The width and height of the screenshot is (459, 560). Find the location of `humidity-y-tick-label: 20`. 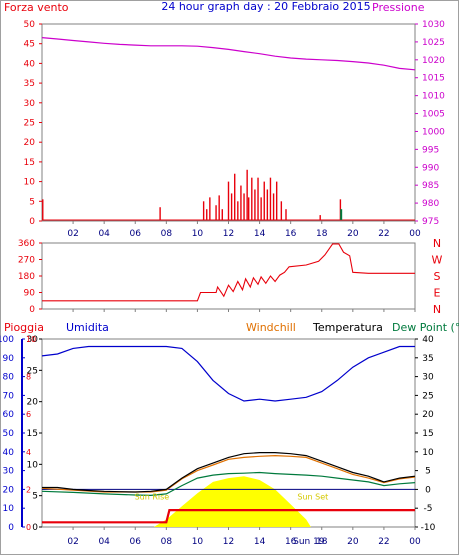

humidity-y-tick-label: 20 is located at coordinates (9, 490).